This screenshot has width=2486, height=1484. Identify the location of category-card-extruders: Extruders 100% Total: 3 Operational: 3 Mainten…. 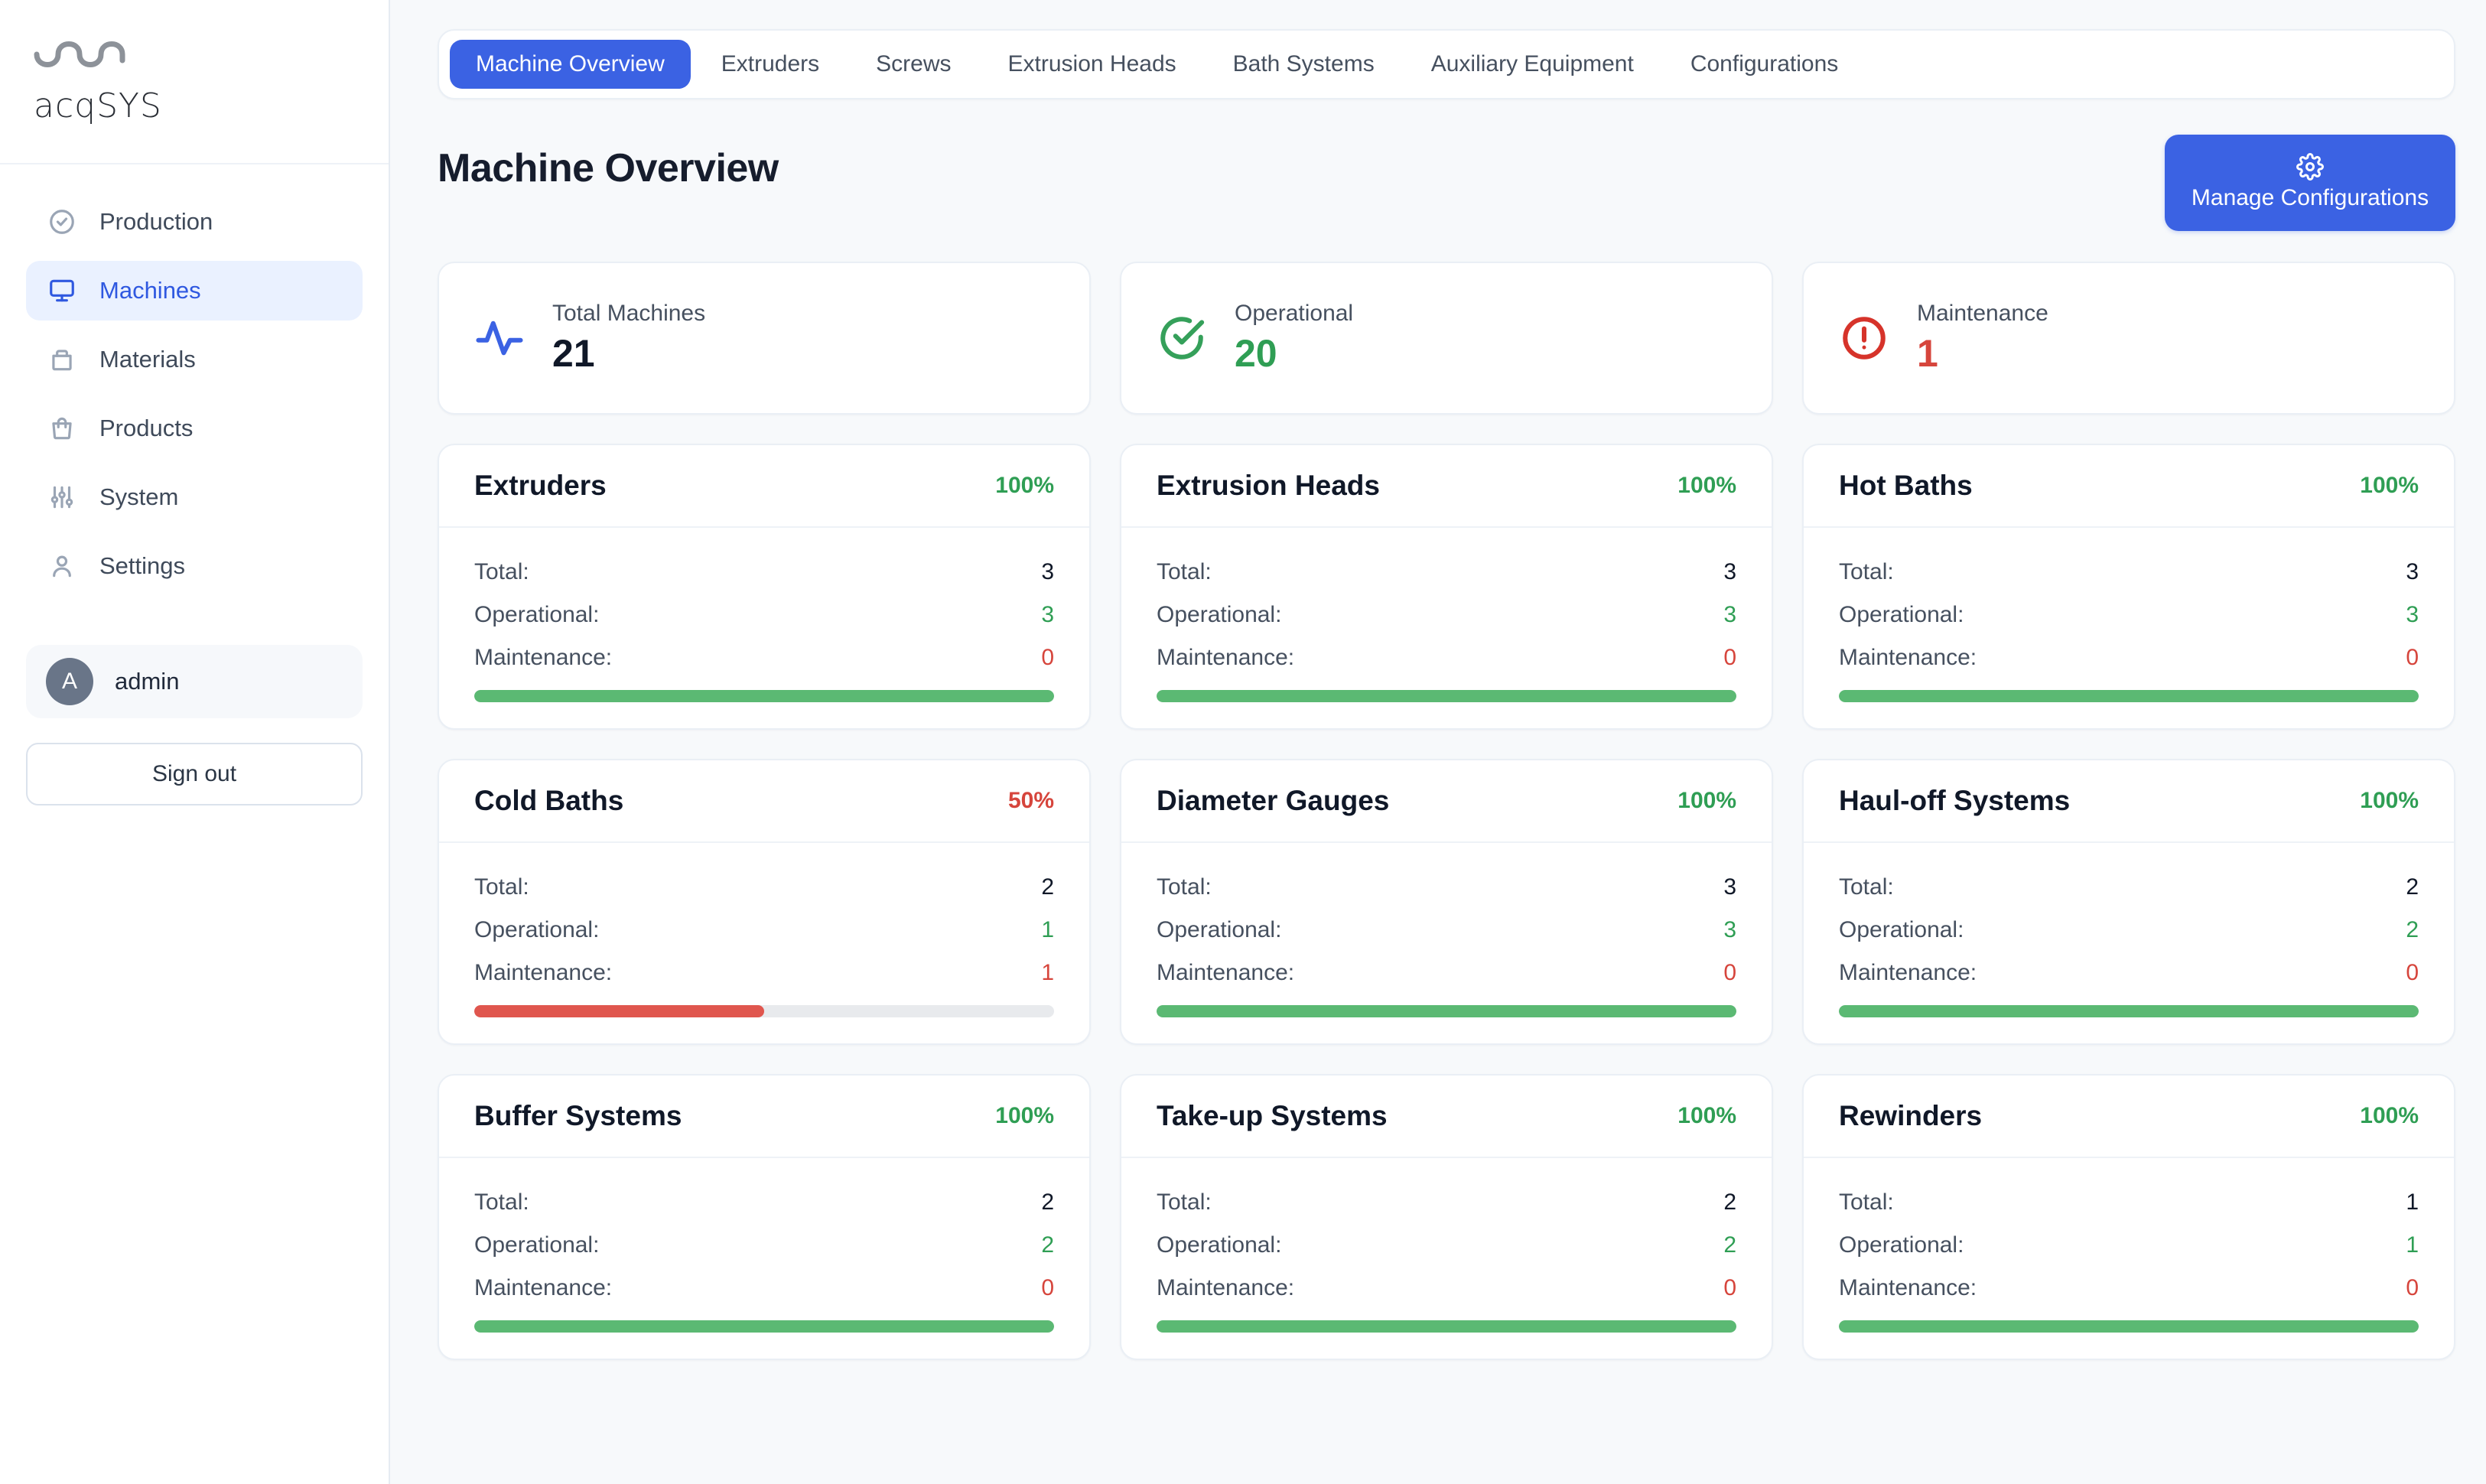
(764, 587).